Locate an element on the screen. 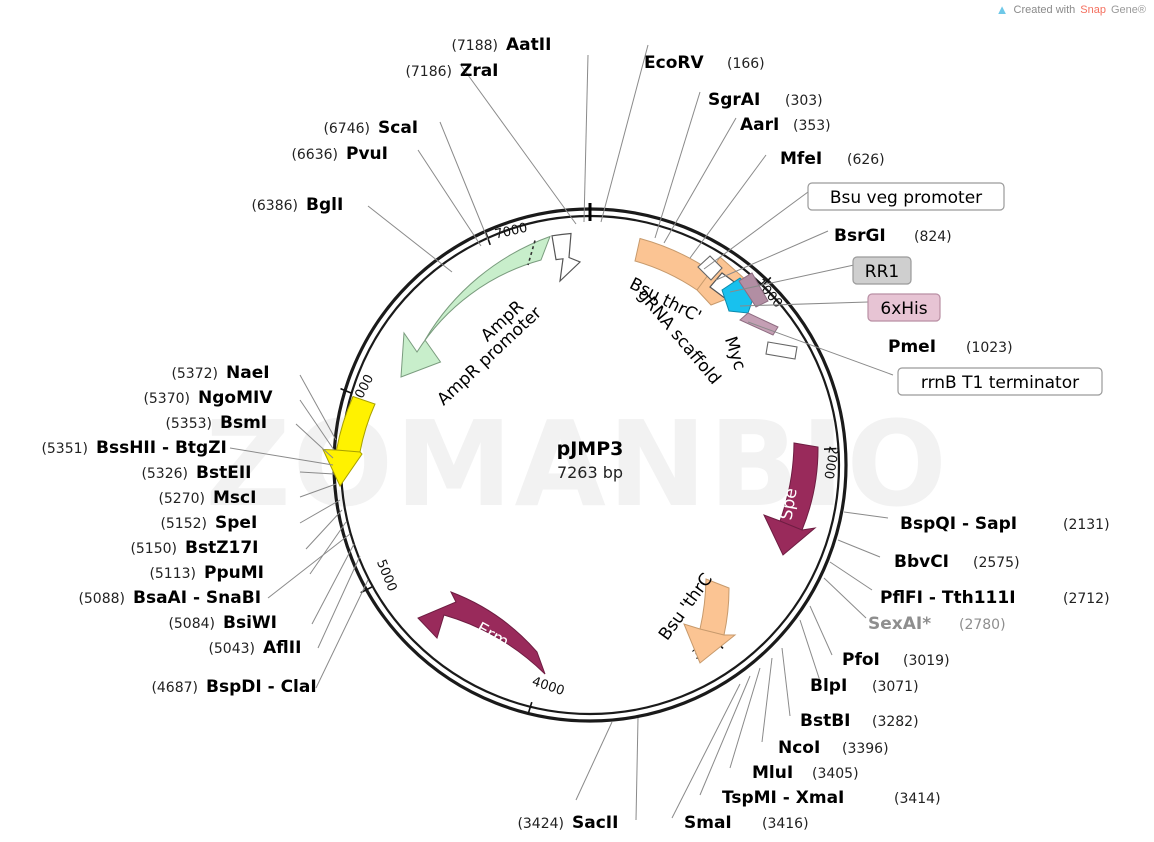 The height and width of the screenshot is (842, 1154). snapgene-gene: Gene® is located at coordinates (1128, 9).